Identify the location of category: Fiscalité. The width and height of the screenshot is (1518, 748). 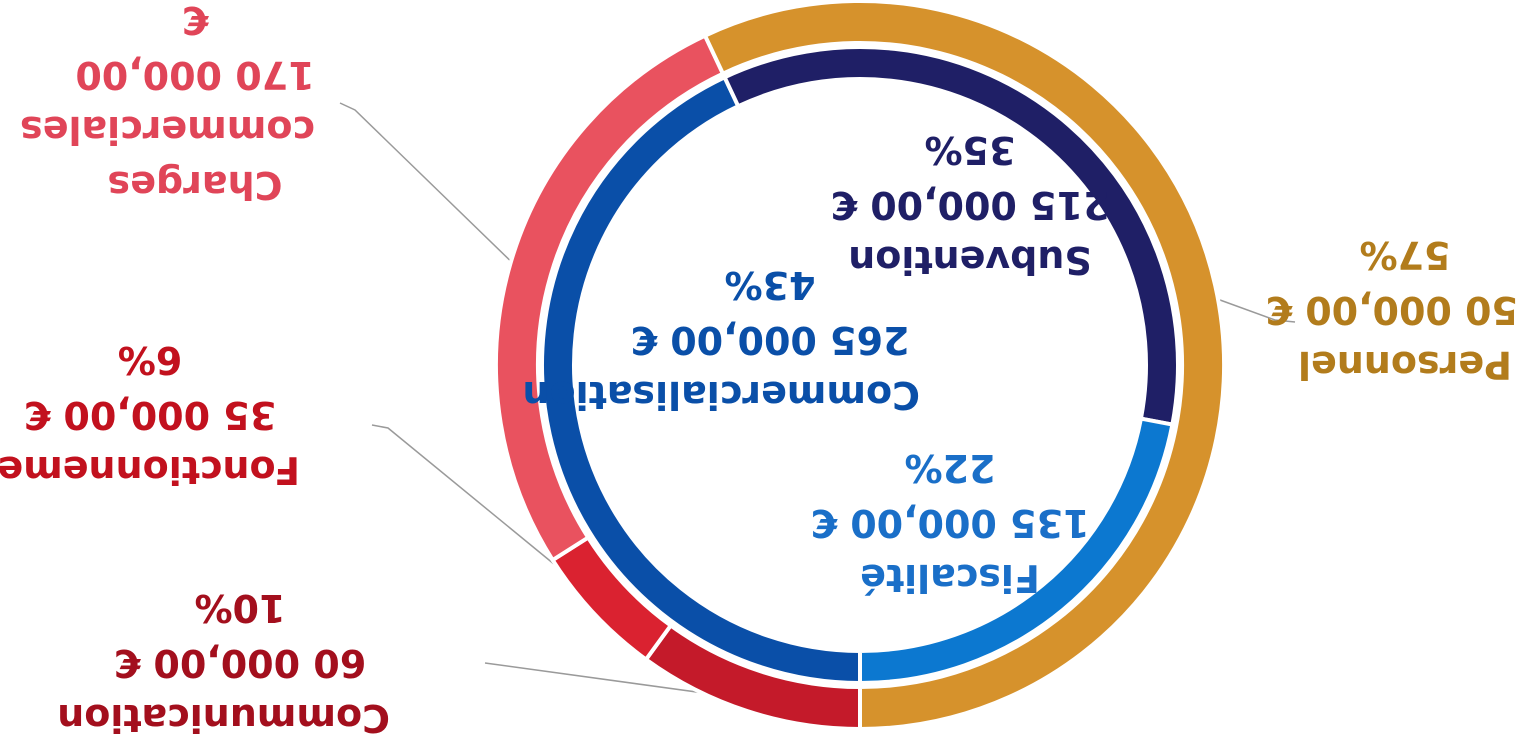
(950, 578).